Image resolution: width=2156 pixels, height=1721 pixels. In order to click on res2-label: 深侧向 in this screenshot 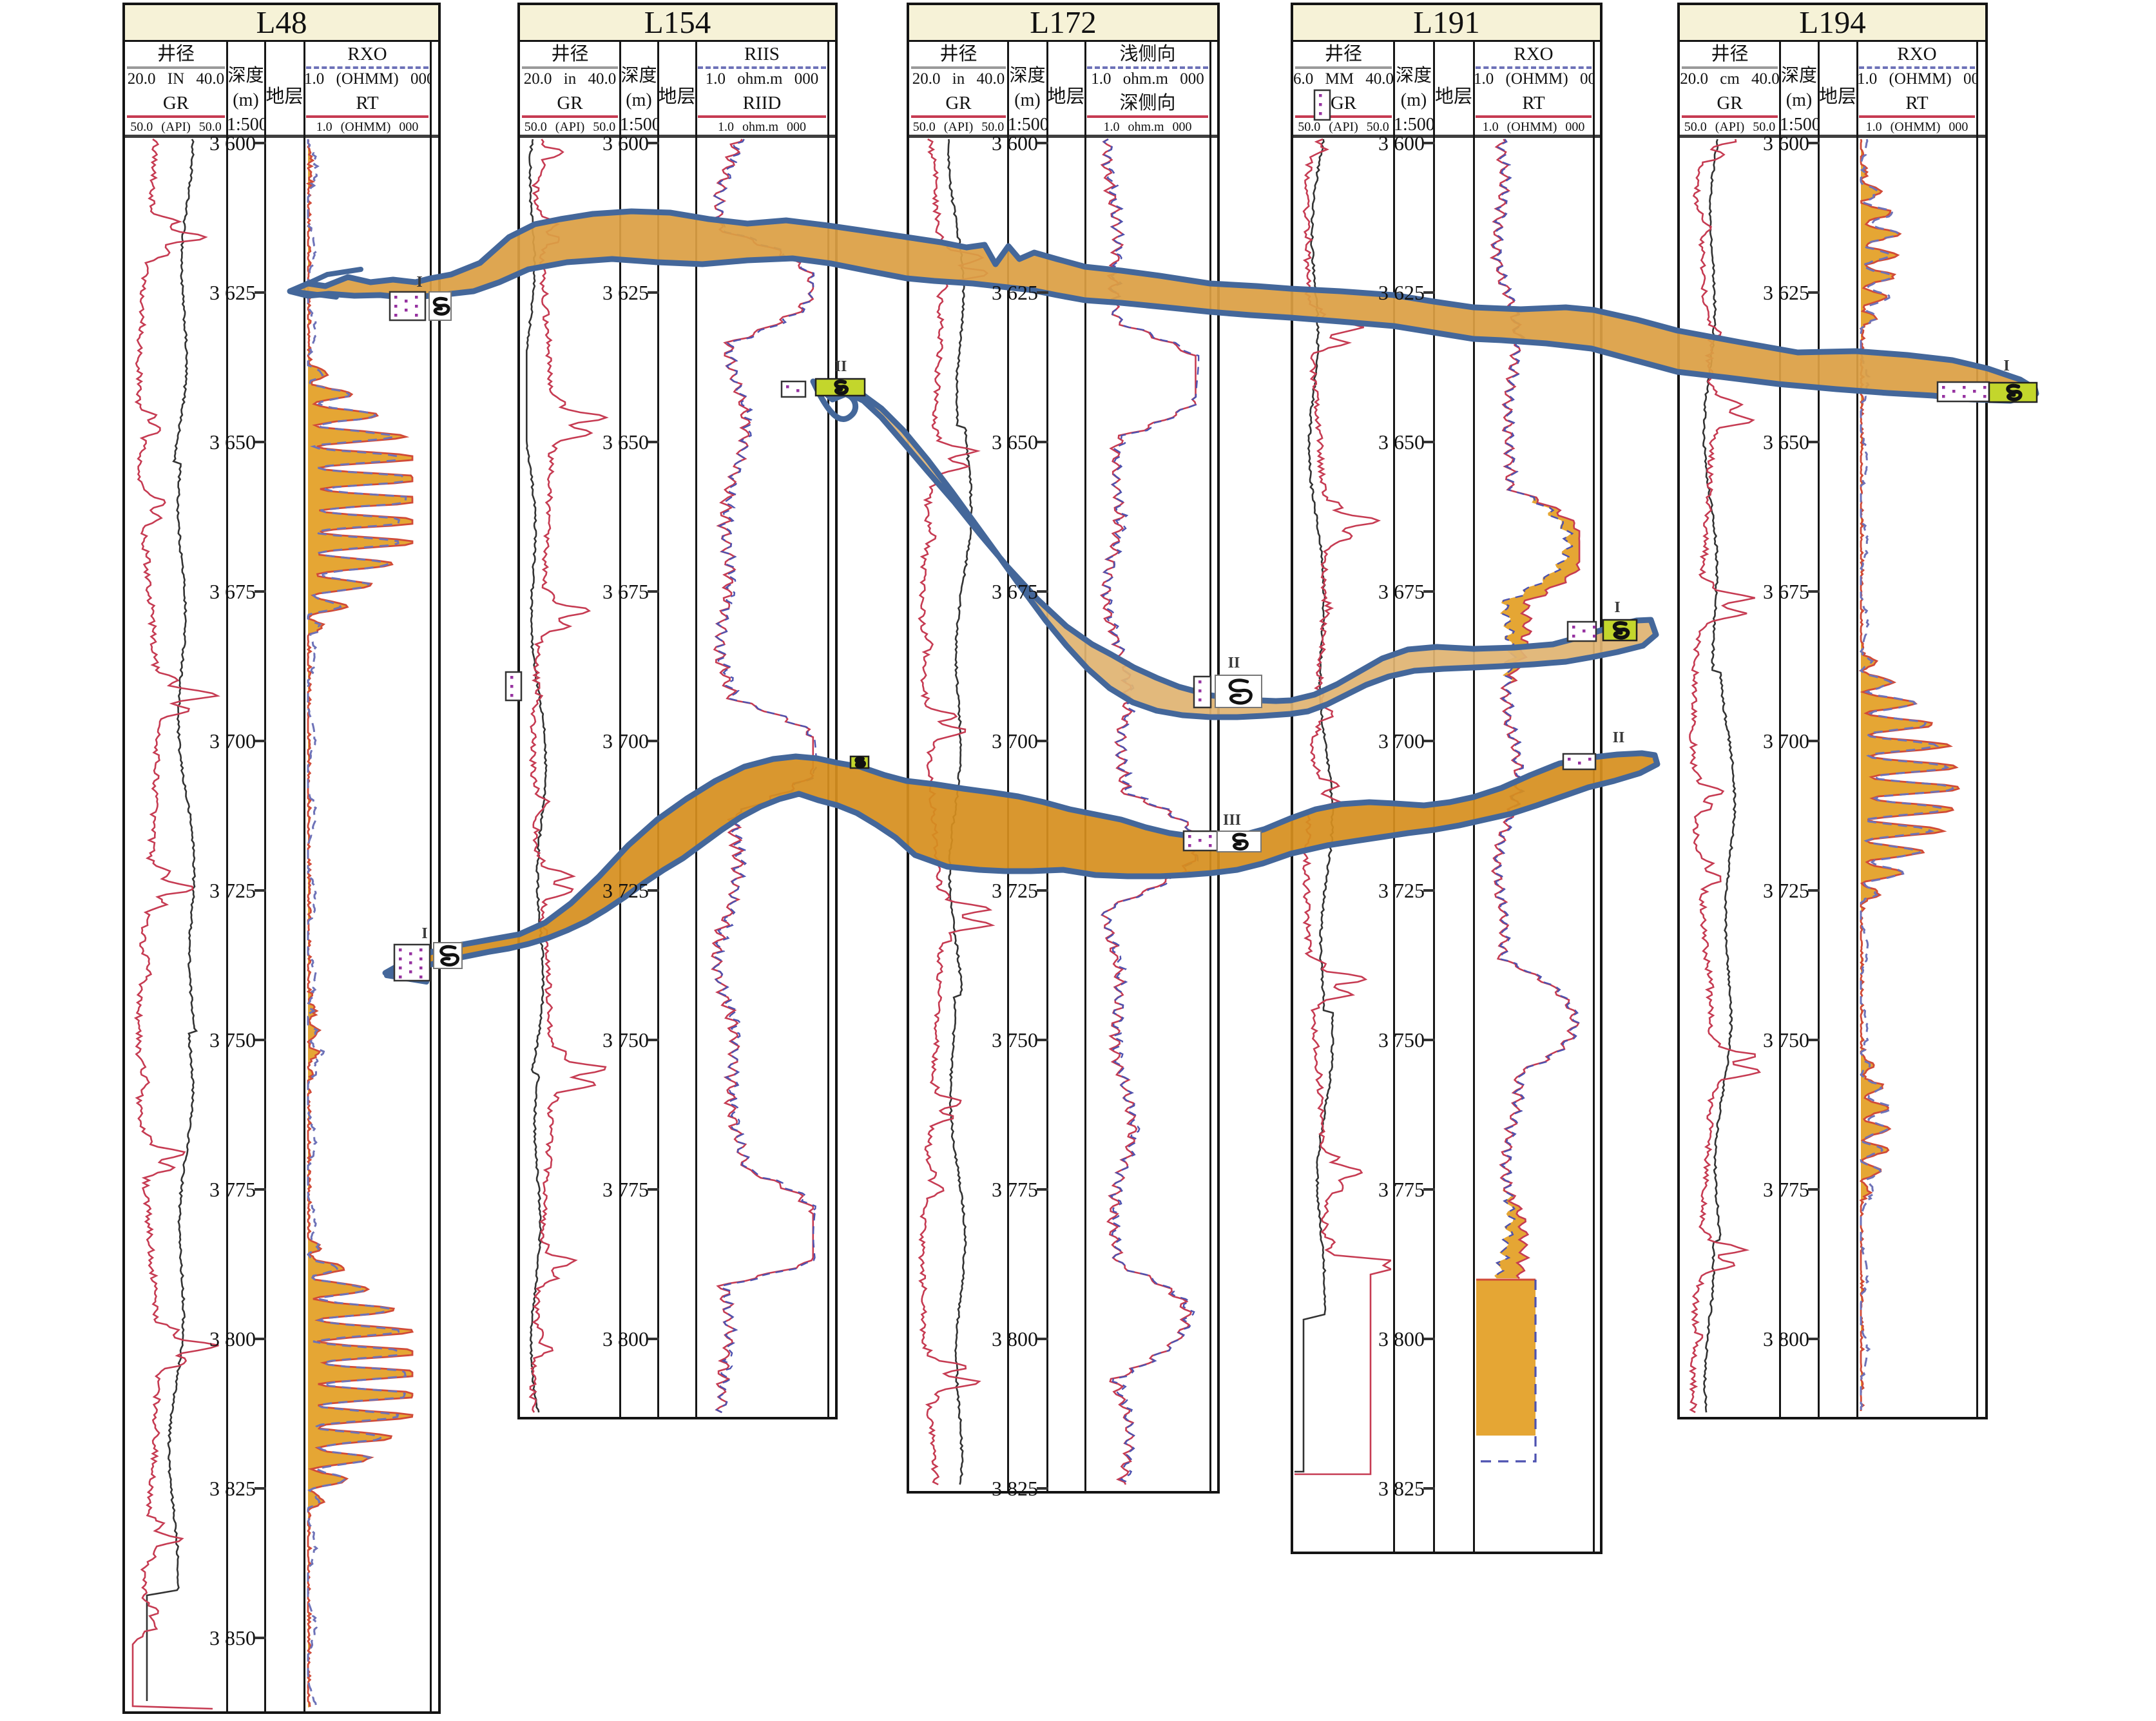, I will do `click(1147, 103)`.